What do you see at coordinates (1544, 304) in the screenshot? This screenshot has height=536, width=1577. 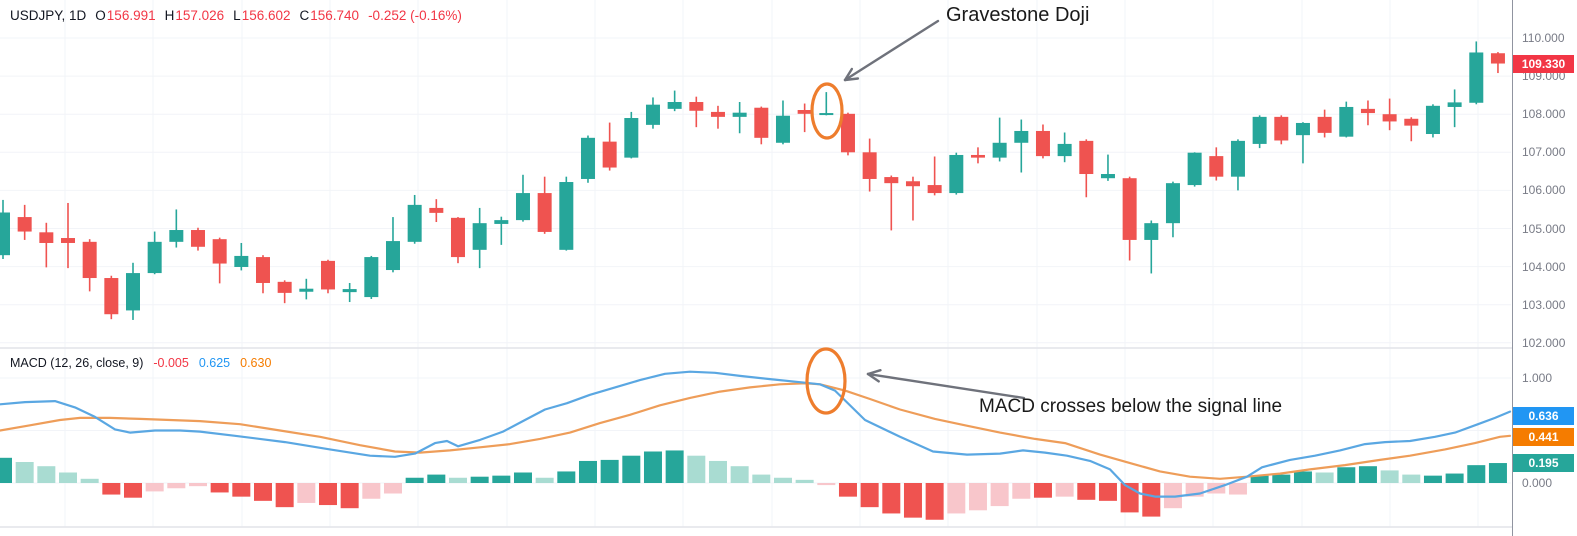 I see `price-axis-label: 103.000` at bounding box center [1544, 304].